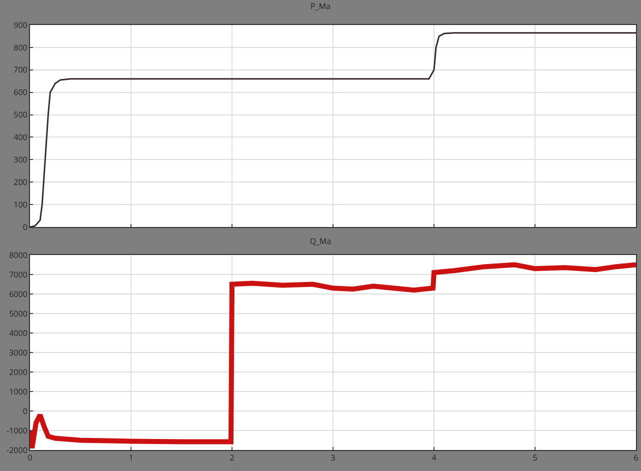  I want to click on y-tick-label: 7000, so click(18, 274).